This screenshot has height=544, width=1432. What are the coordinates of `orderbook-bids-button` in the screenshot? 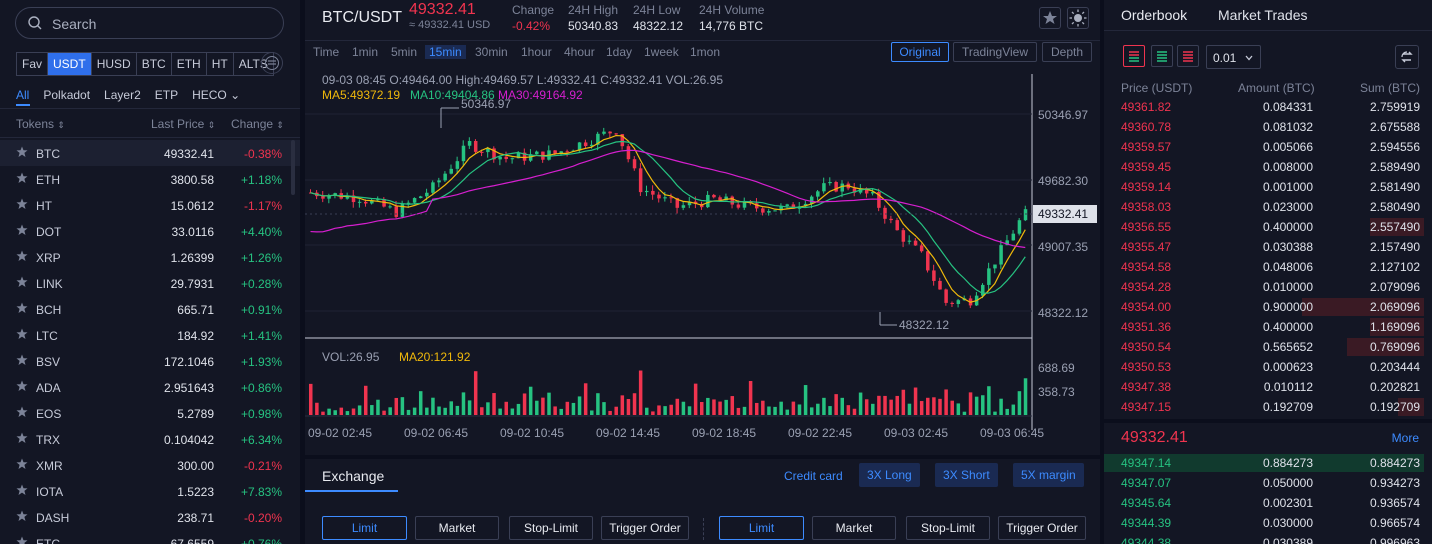 It's located at (1162, 56).